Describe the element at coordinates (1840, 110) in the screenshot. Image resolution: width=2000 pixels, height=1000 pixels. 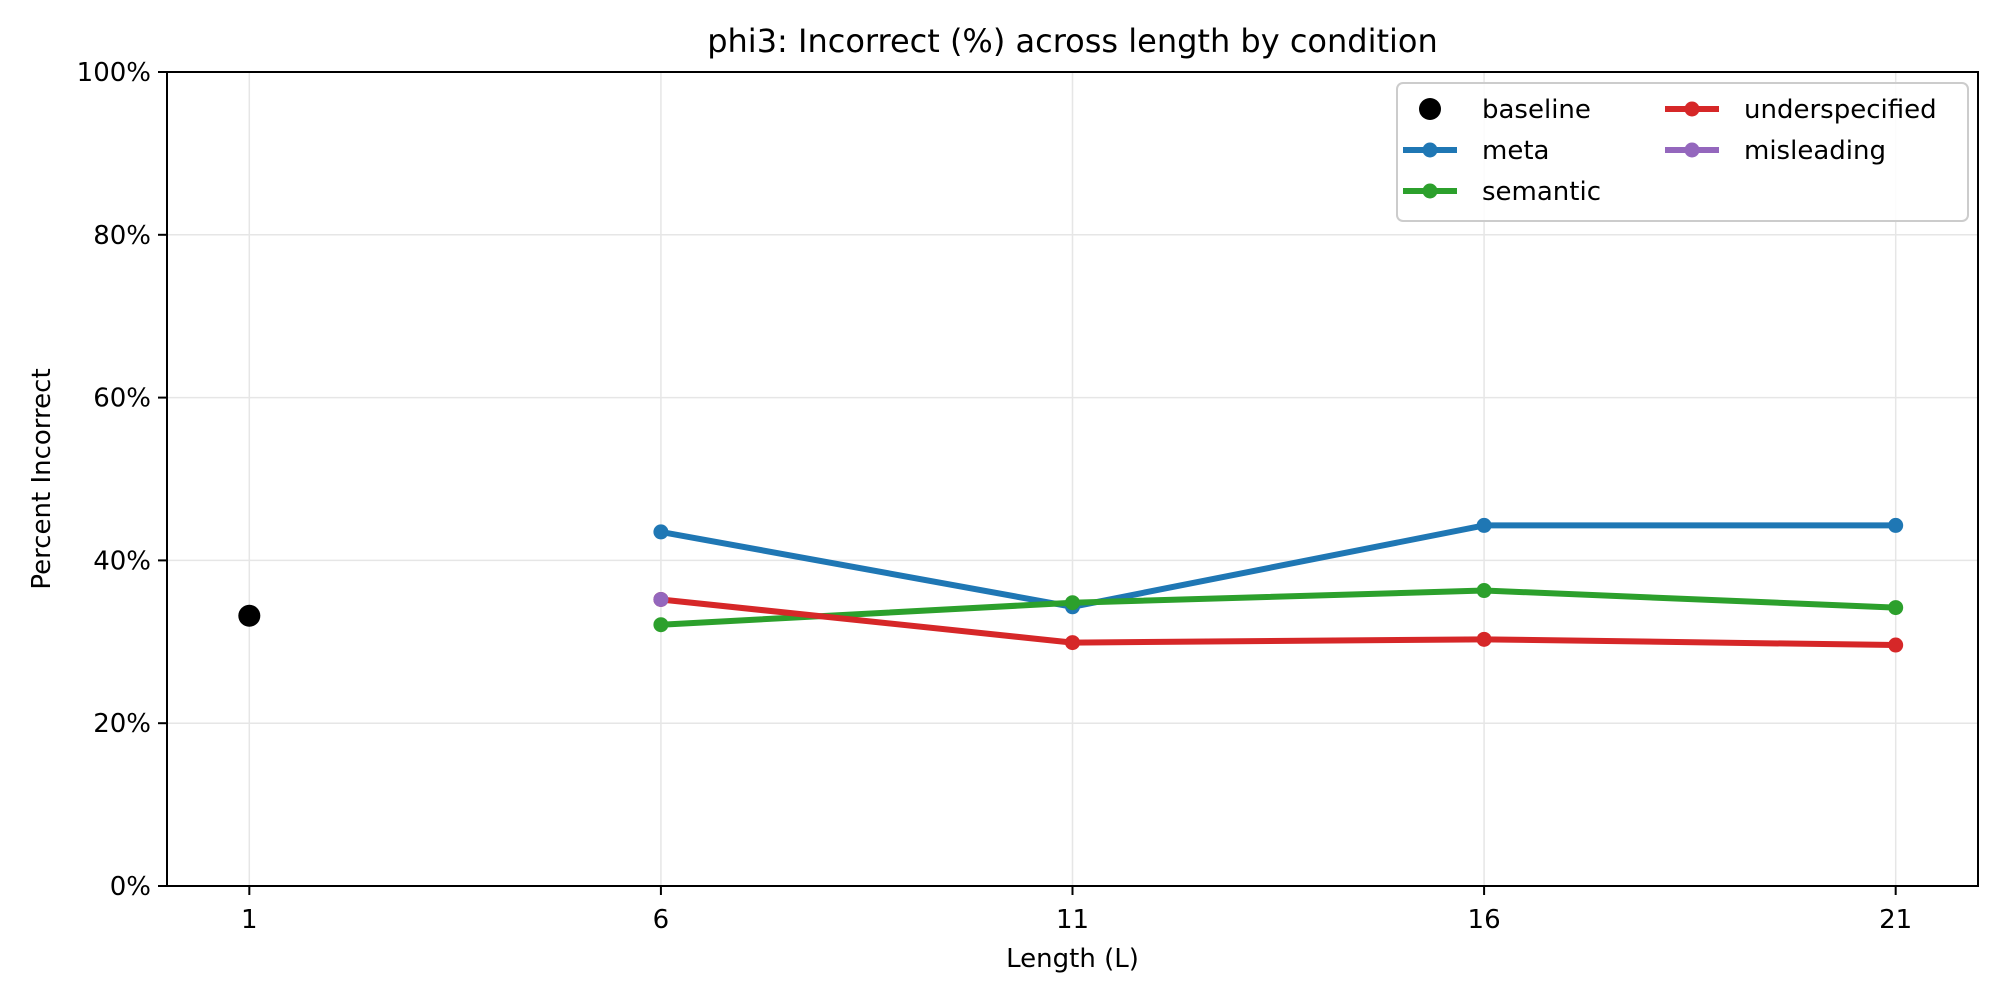
I see `legend-label-underspecified: underspecified` at that location.